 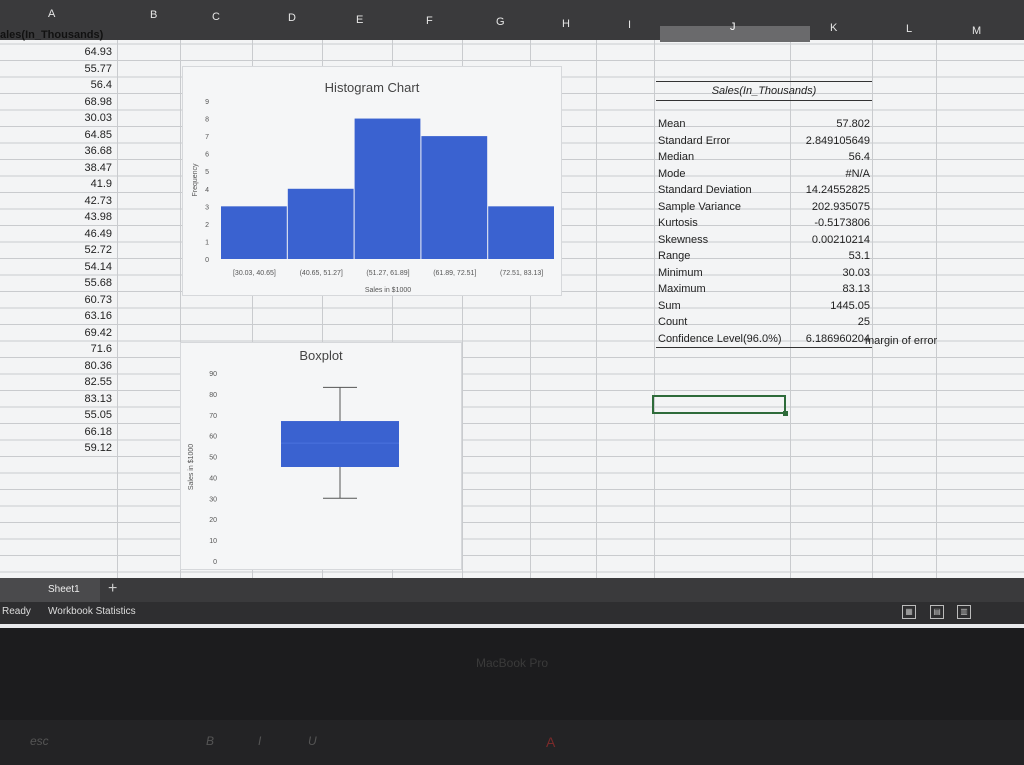 What do you see at coordinates (512, 659) in the screenshot?
I see `laptop-bezel` at bounding box center [512, 659].